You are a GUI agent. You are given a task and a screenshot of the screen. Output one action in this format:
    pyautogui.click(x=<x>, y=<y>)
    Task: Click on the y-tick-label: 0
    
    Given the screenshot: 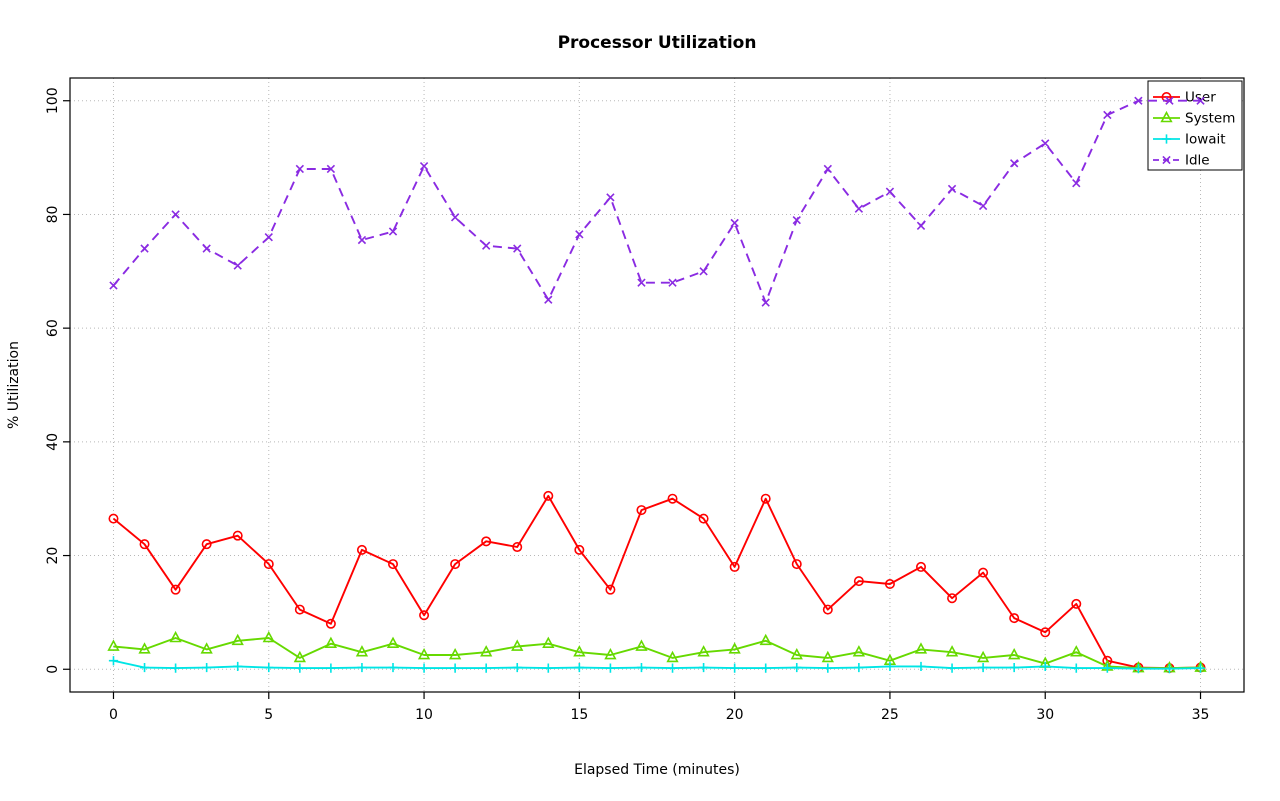 What is the action you would take?
    pyautogui.click(x=53, y=669)
    